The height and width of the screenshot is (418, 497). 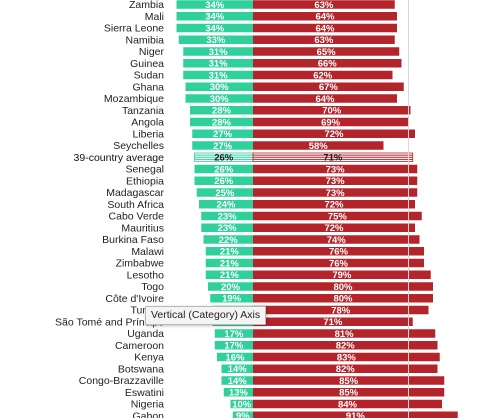 I want to click on negative-value-label: 58%, so click(x=319, y=146).